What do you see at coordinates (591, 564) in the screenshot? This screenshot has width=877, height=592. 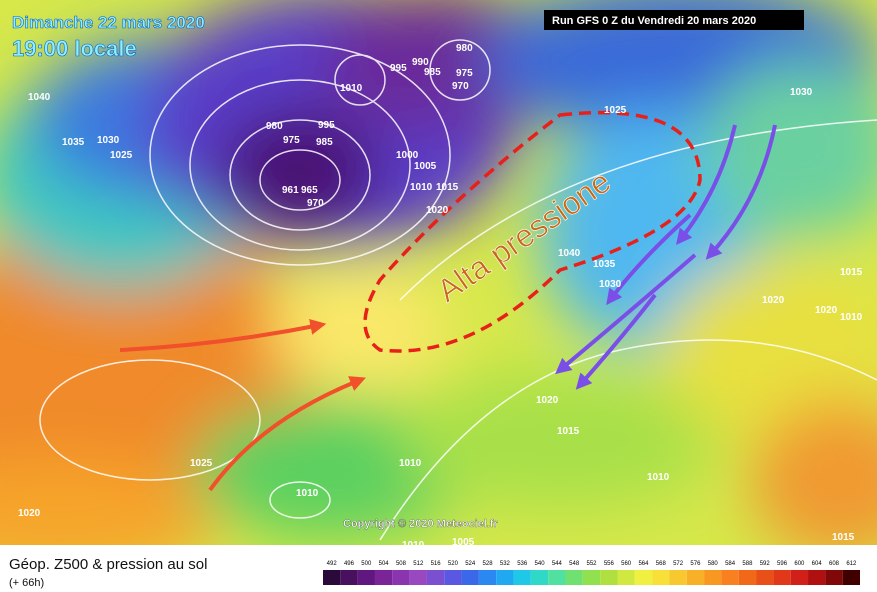 I see `scale-label: 552` at bounding box center [591, 564].